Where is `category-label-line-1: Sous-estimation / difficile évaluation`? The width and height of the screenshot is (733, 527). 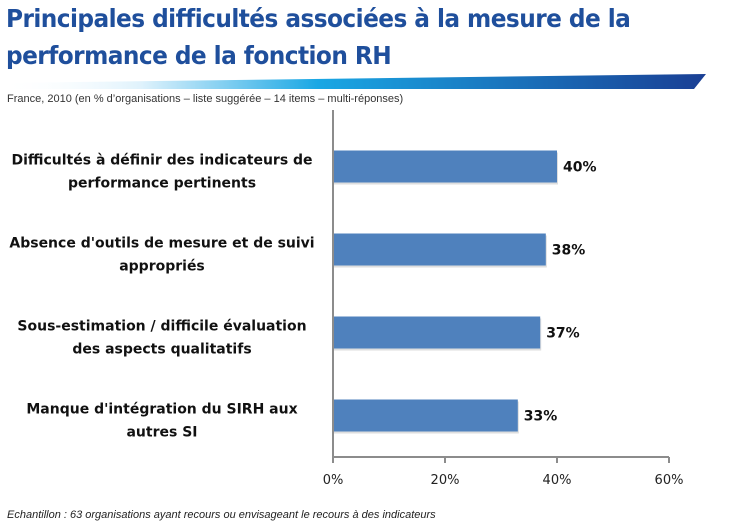
category-label-line-1: Sous-estimation / difficile évaluation is located at coordinates (161, 327).